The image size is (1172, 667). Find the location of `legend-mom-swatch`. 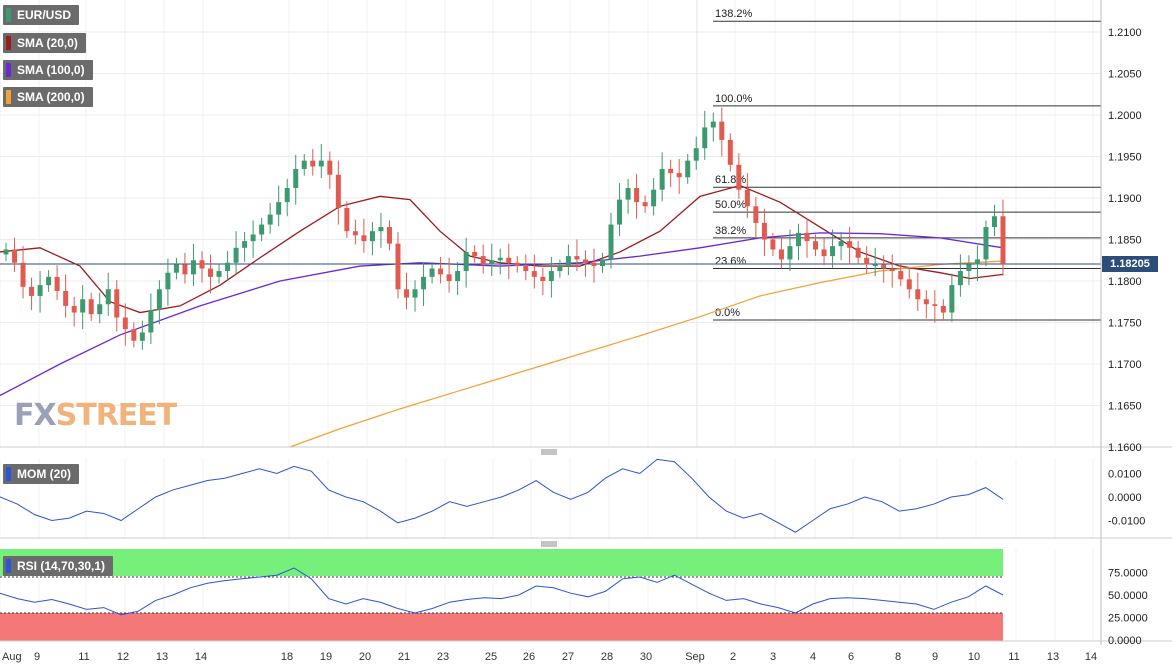

legend-mom-swatch is located at coordinates (8, 474).